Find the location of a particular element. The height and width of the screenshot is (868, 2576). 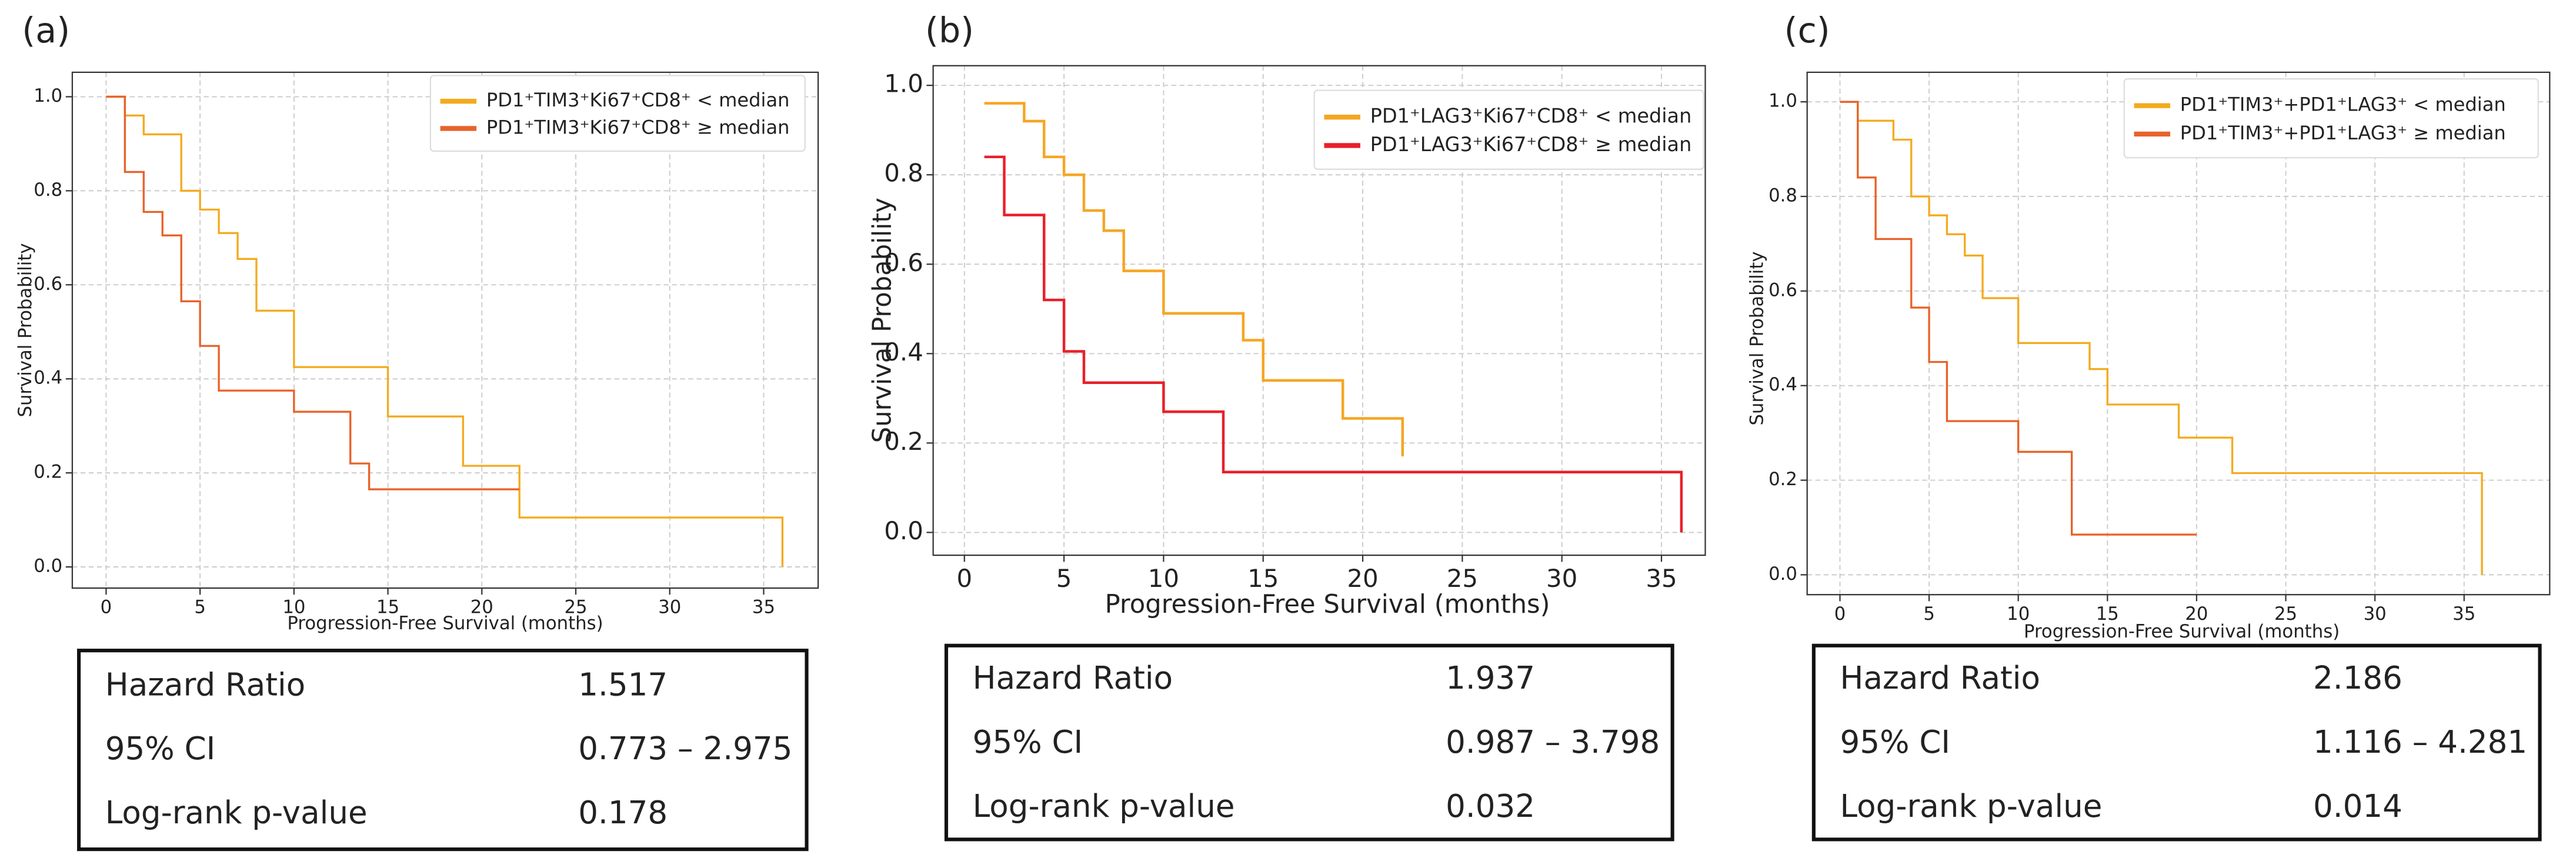

table-value: 1.116 – 4.281 is located at coordinates (2420, 742).